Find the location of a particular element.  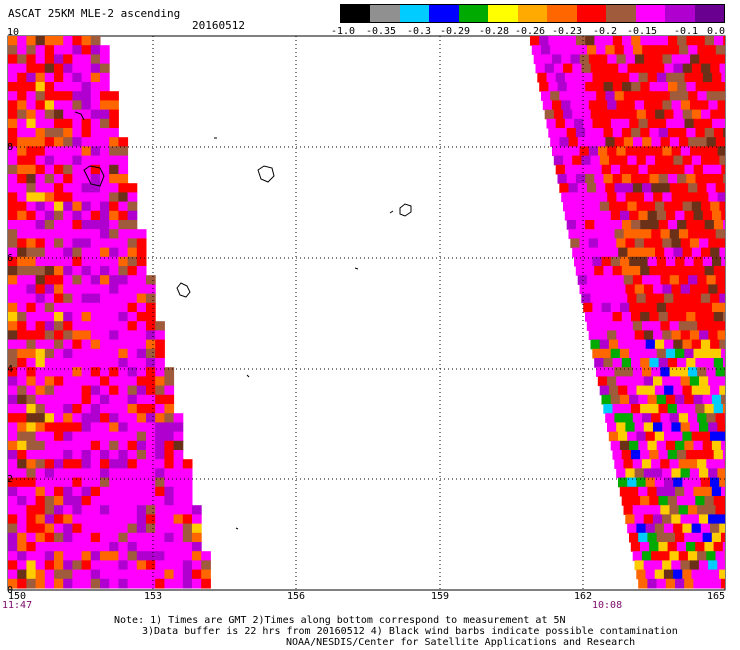

colorbar-swatch is located at coordinates (709, 13).